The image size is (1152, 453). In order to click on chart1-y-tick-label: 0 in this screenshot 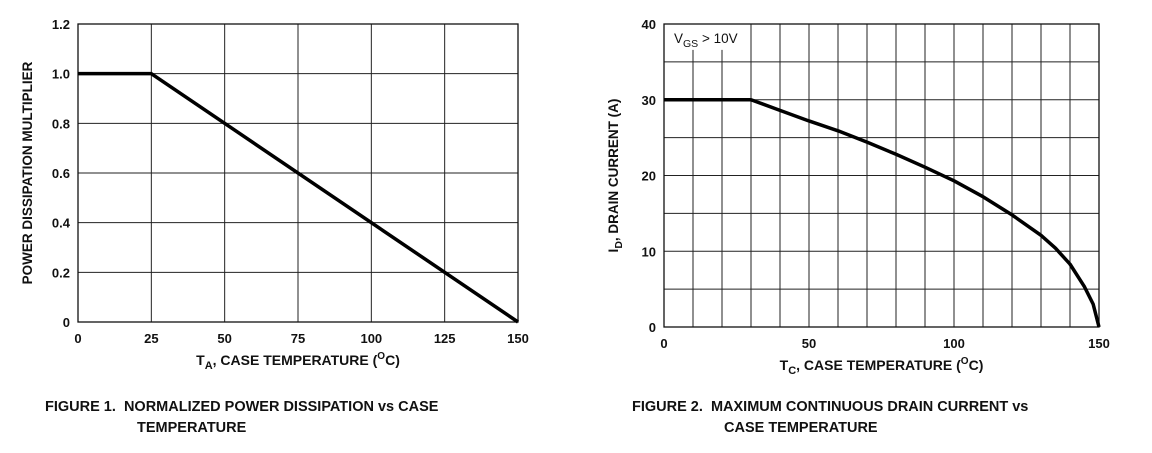, I will do `click(66, 322)`.